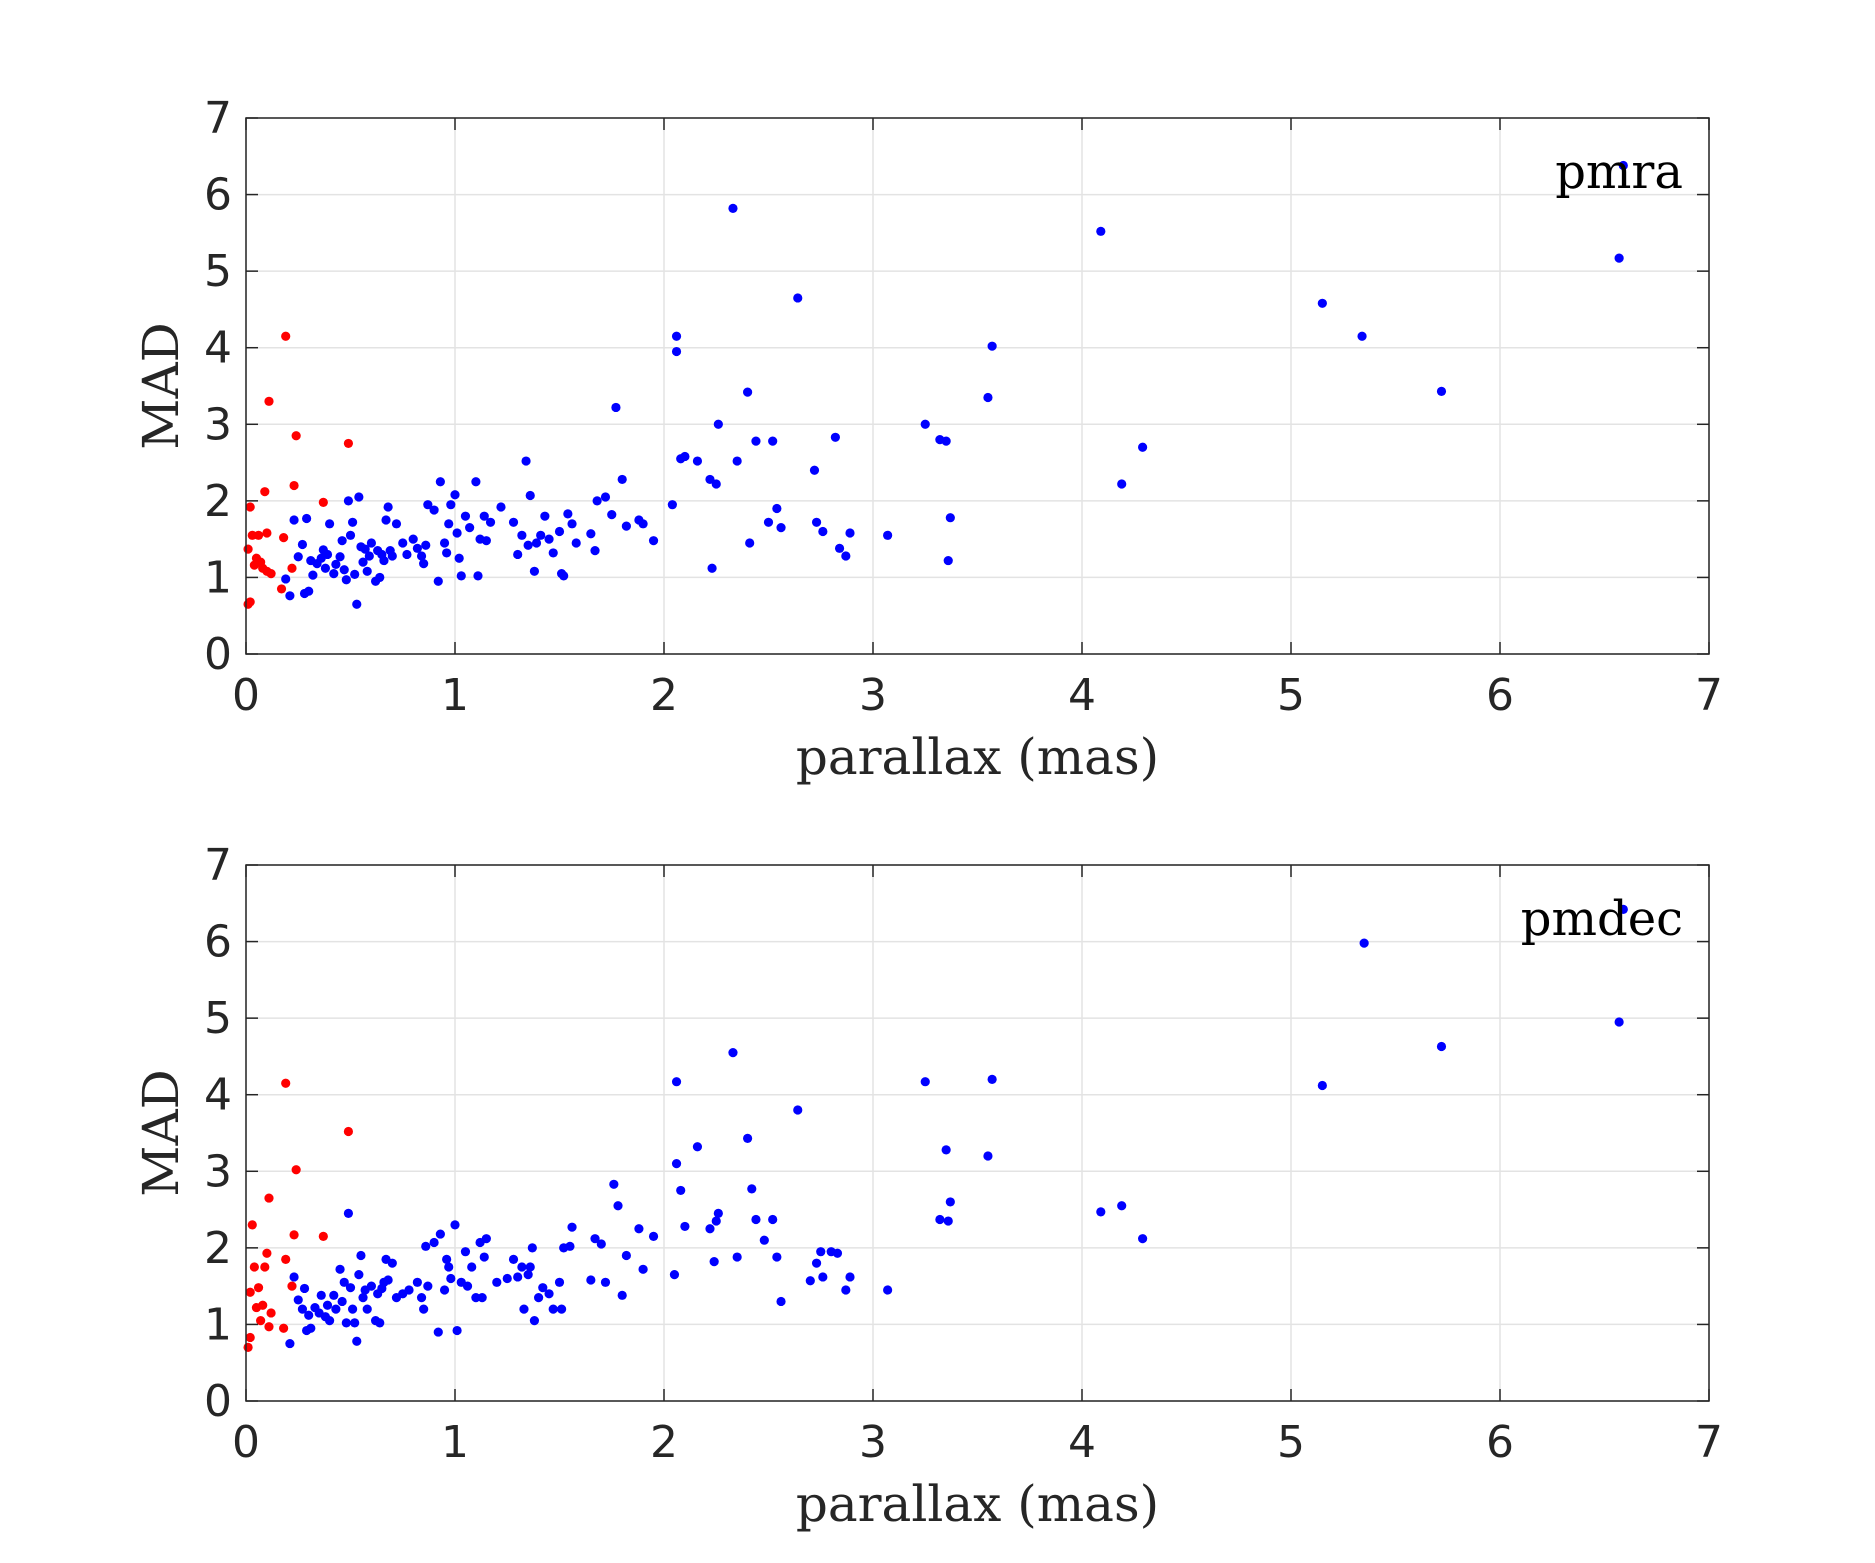 This screenshot has width=1875, height=1563. What do you see at coordinates (218, 424) in the screenshot?
I see `y-tick-label: 3` at bounding box center [218, 424].